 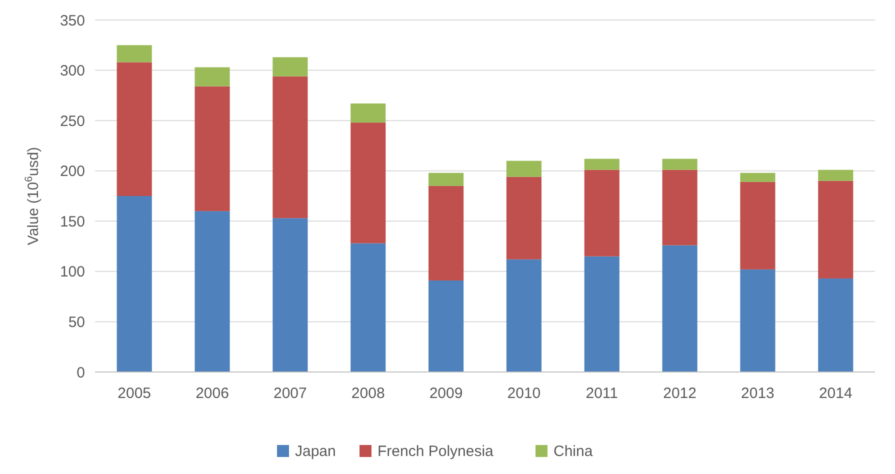 I want to click on x-tick-label: 2012, so click(x=679, y=393).